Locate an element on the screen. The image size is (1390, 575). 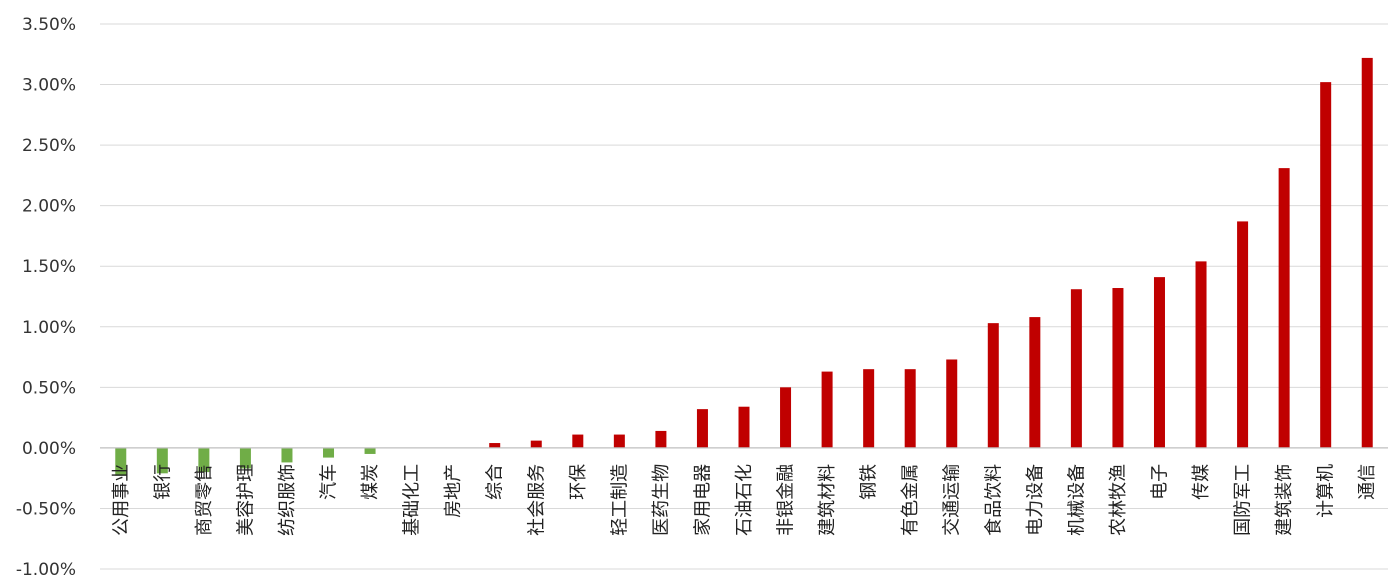
category-label: 银行 is located at coordinates (162, 482).